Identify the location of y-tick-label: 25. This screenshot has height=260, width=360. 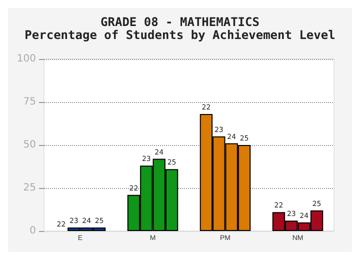
(29, 188).